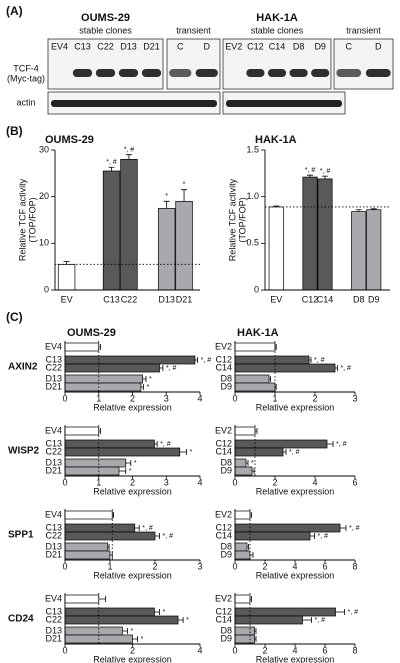 The height and width of the screenshot is (663, 400). What do you see at coordinates (25, 102) in the screenshot?
I see `blot-row-label: actin` at bounding box center [25, 102].